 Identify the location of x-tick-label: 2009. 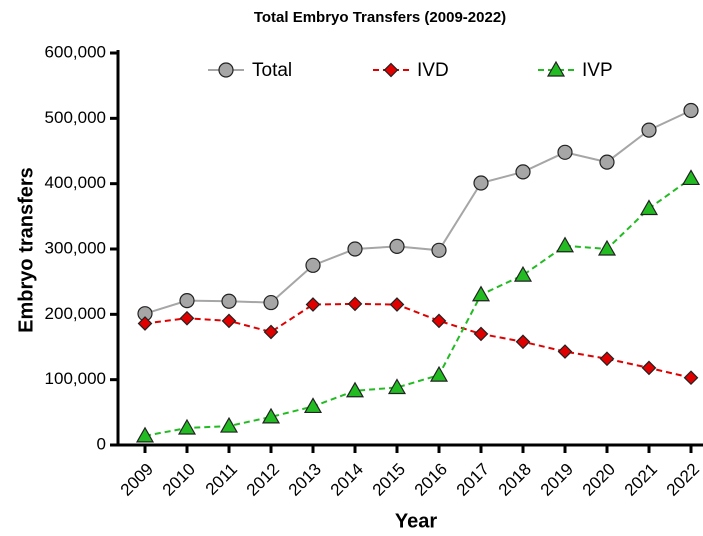
(137, 480).